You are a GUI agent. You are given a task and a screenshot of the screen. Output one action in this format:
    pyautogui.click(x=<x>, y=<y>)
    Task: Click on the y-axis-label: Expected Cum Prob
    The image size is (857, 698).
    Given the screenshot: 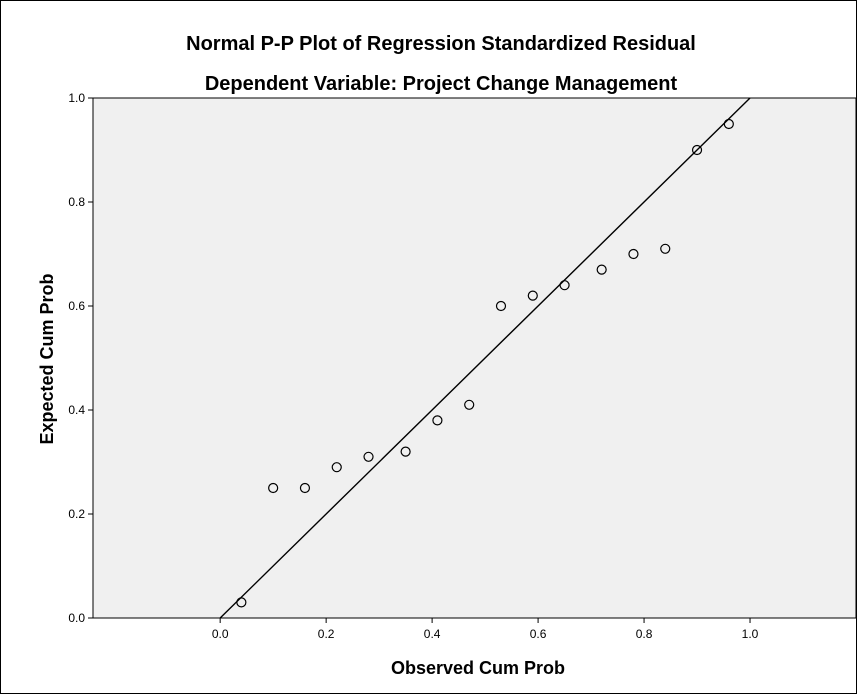 What is the action you would take?
    pyautogui.click(x=47, y=358)
    